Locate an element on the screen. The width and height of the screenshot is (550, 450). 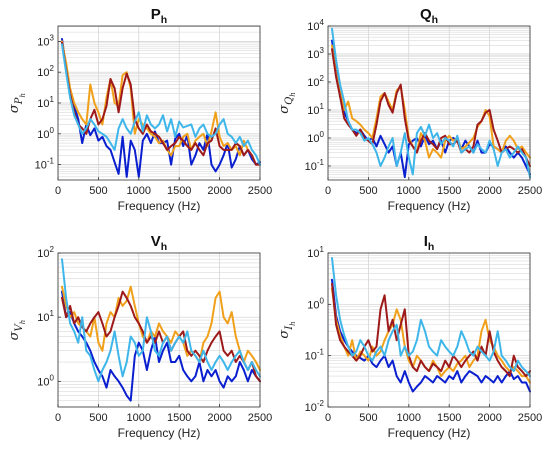
y-tick-exp: 0 is located at coordinates (52, 377).